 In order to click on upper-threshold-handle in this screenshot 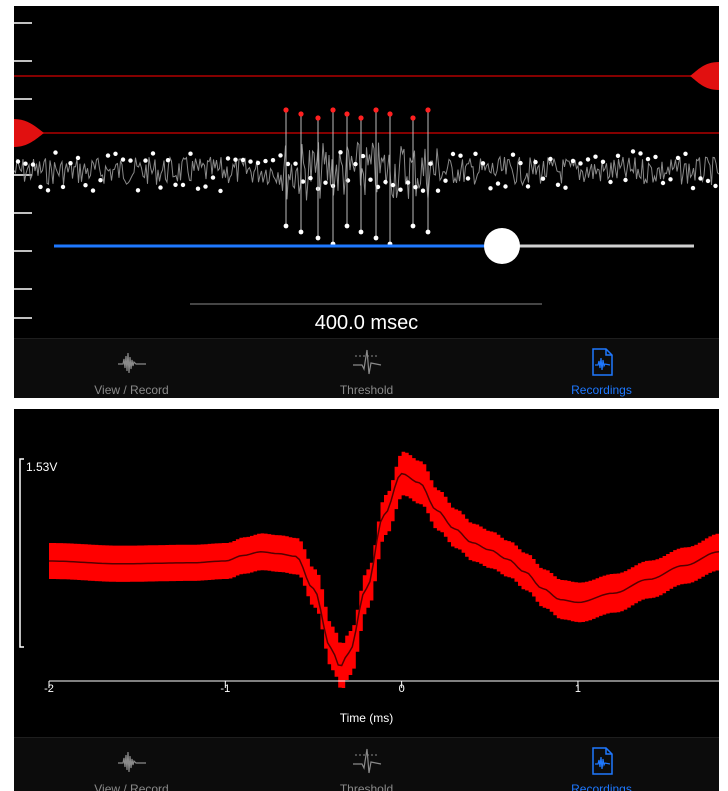, I will do `click(704, 76)`.